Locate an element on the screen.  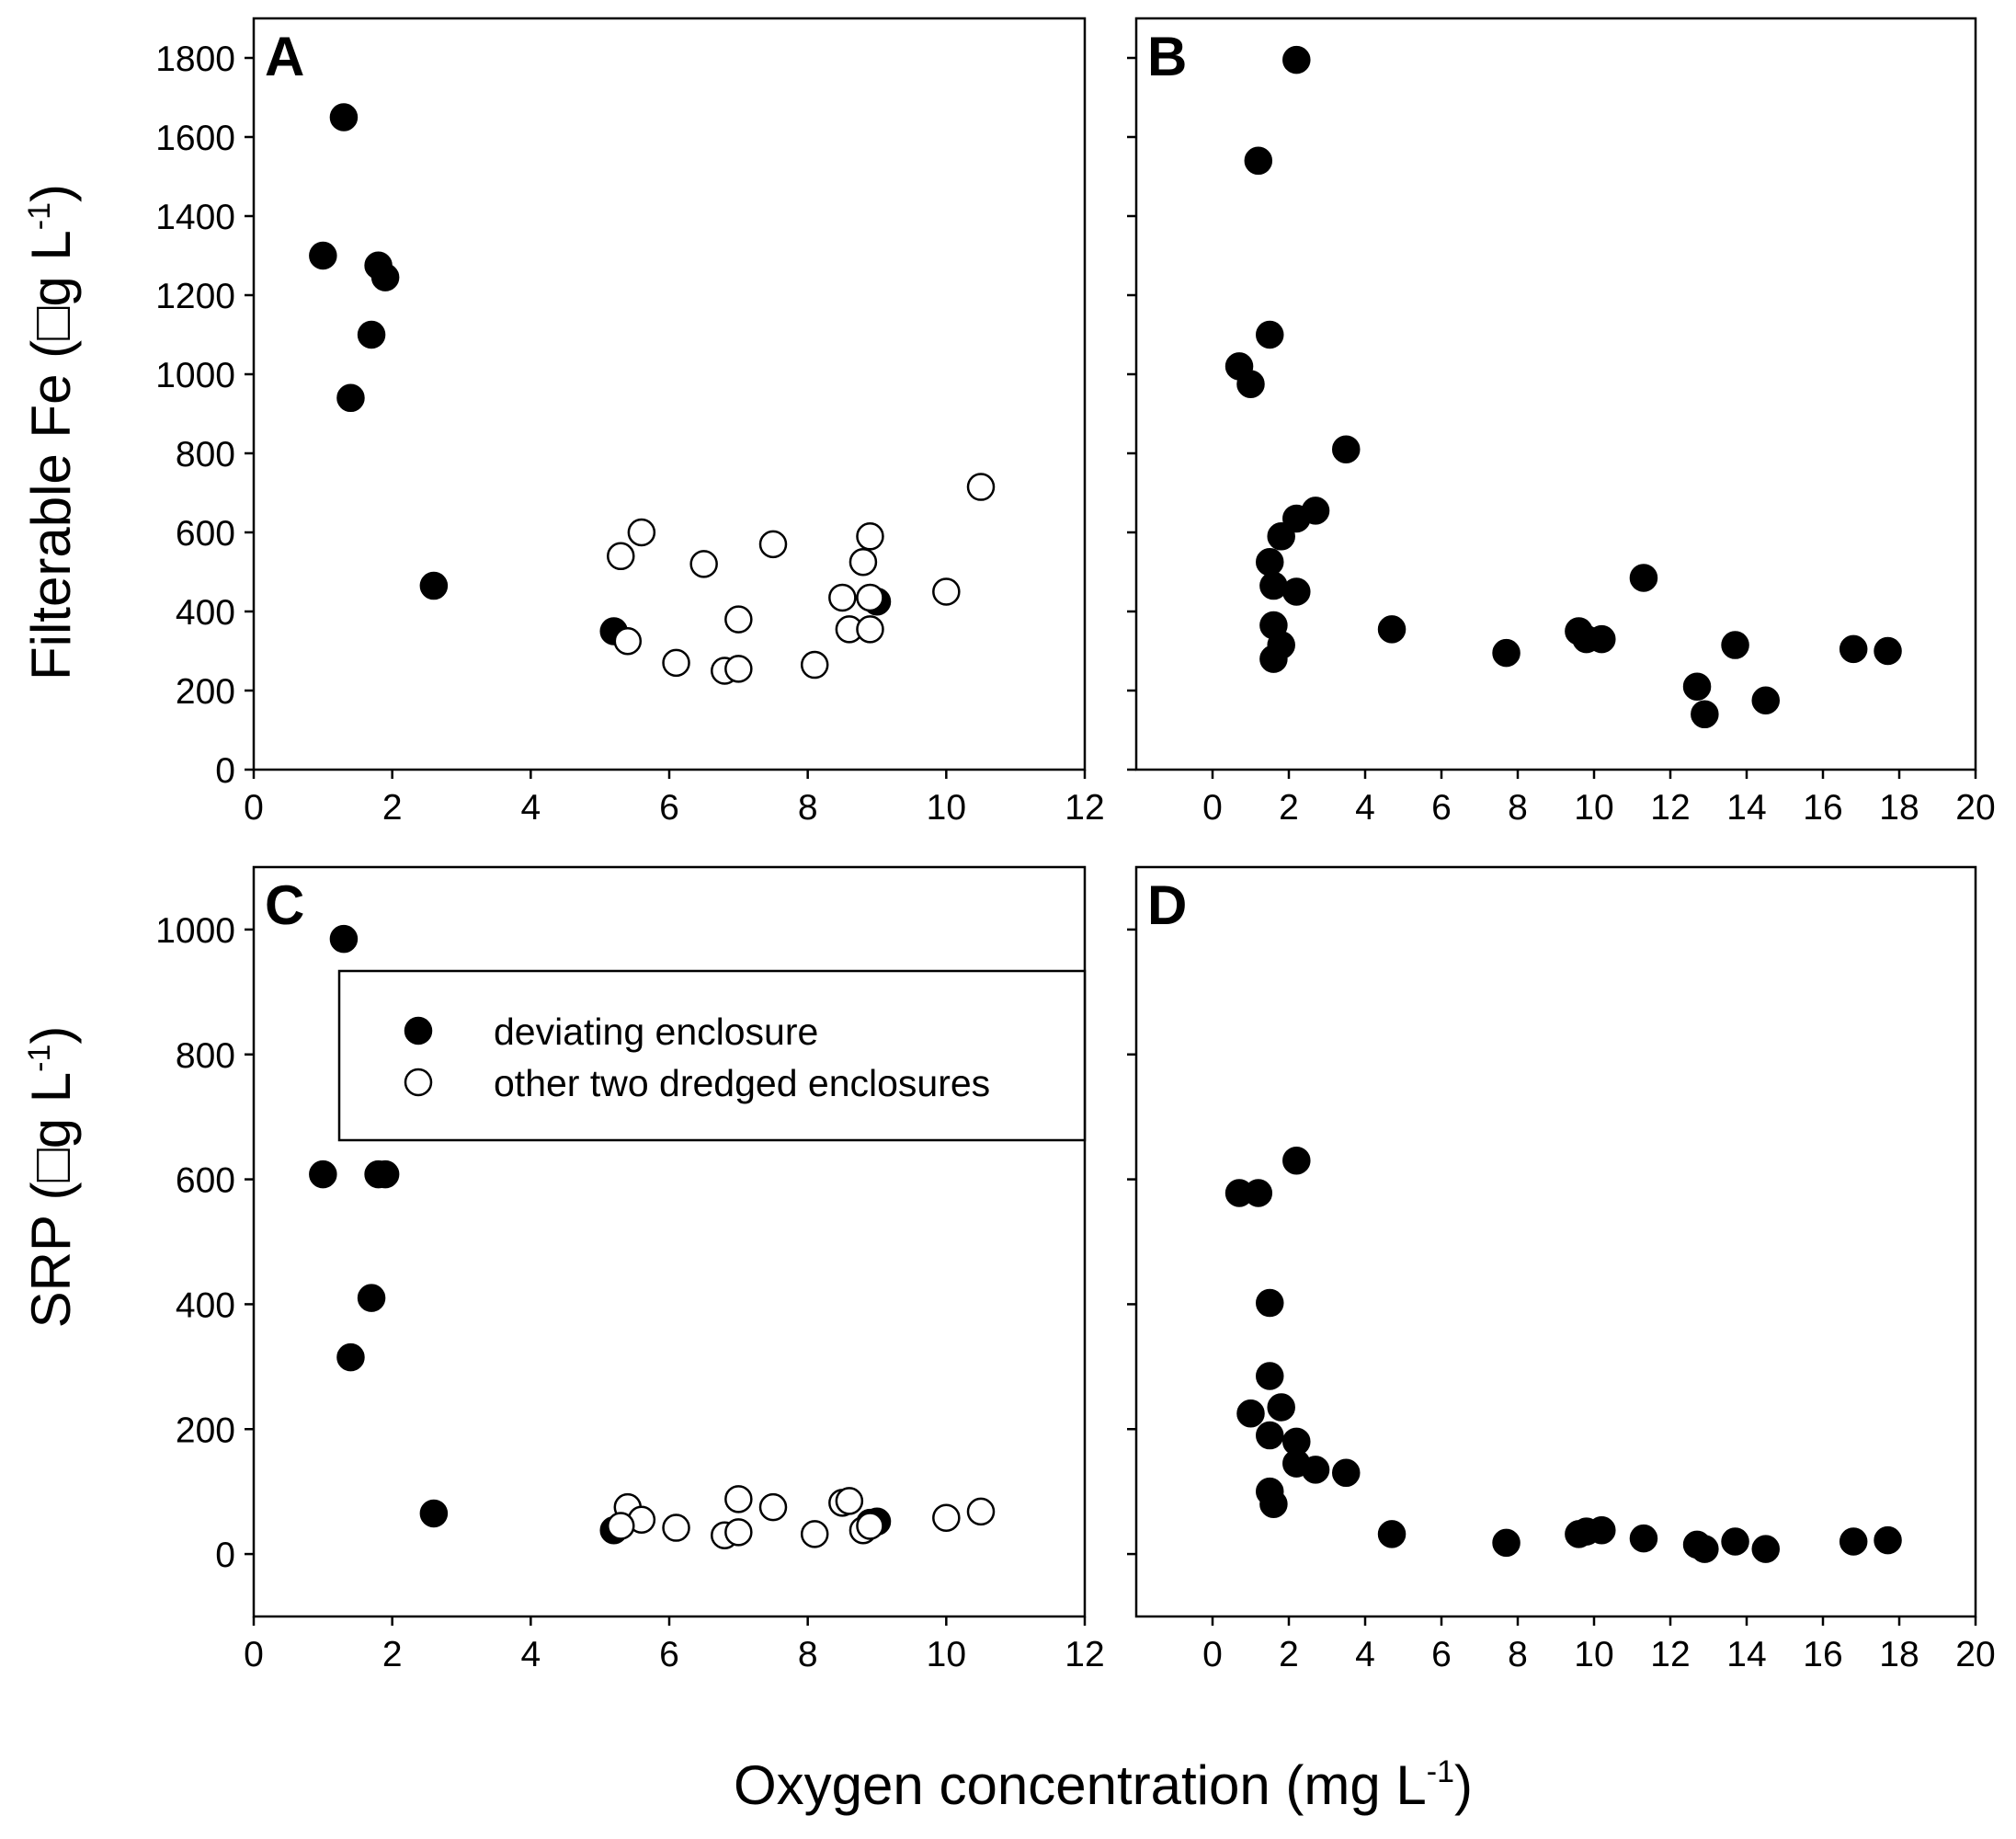
panel-a-ytick-label: 1600 is located at coordinates (195, 138).